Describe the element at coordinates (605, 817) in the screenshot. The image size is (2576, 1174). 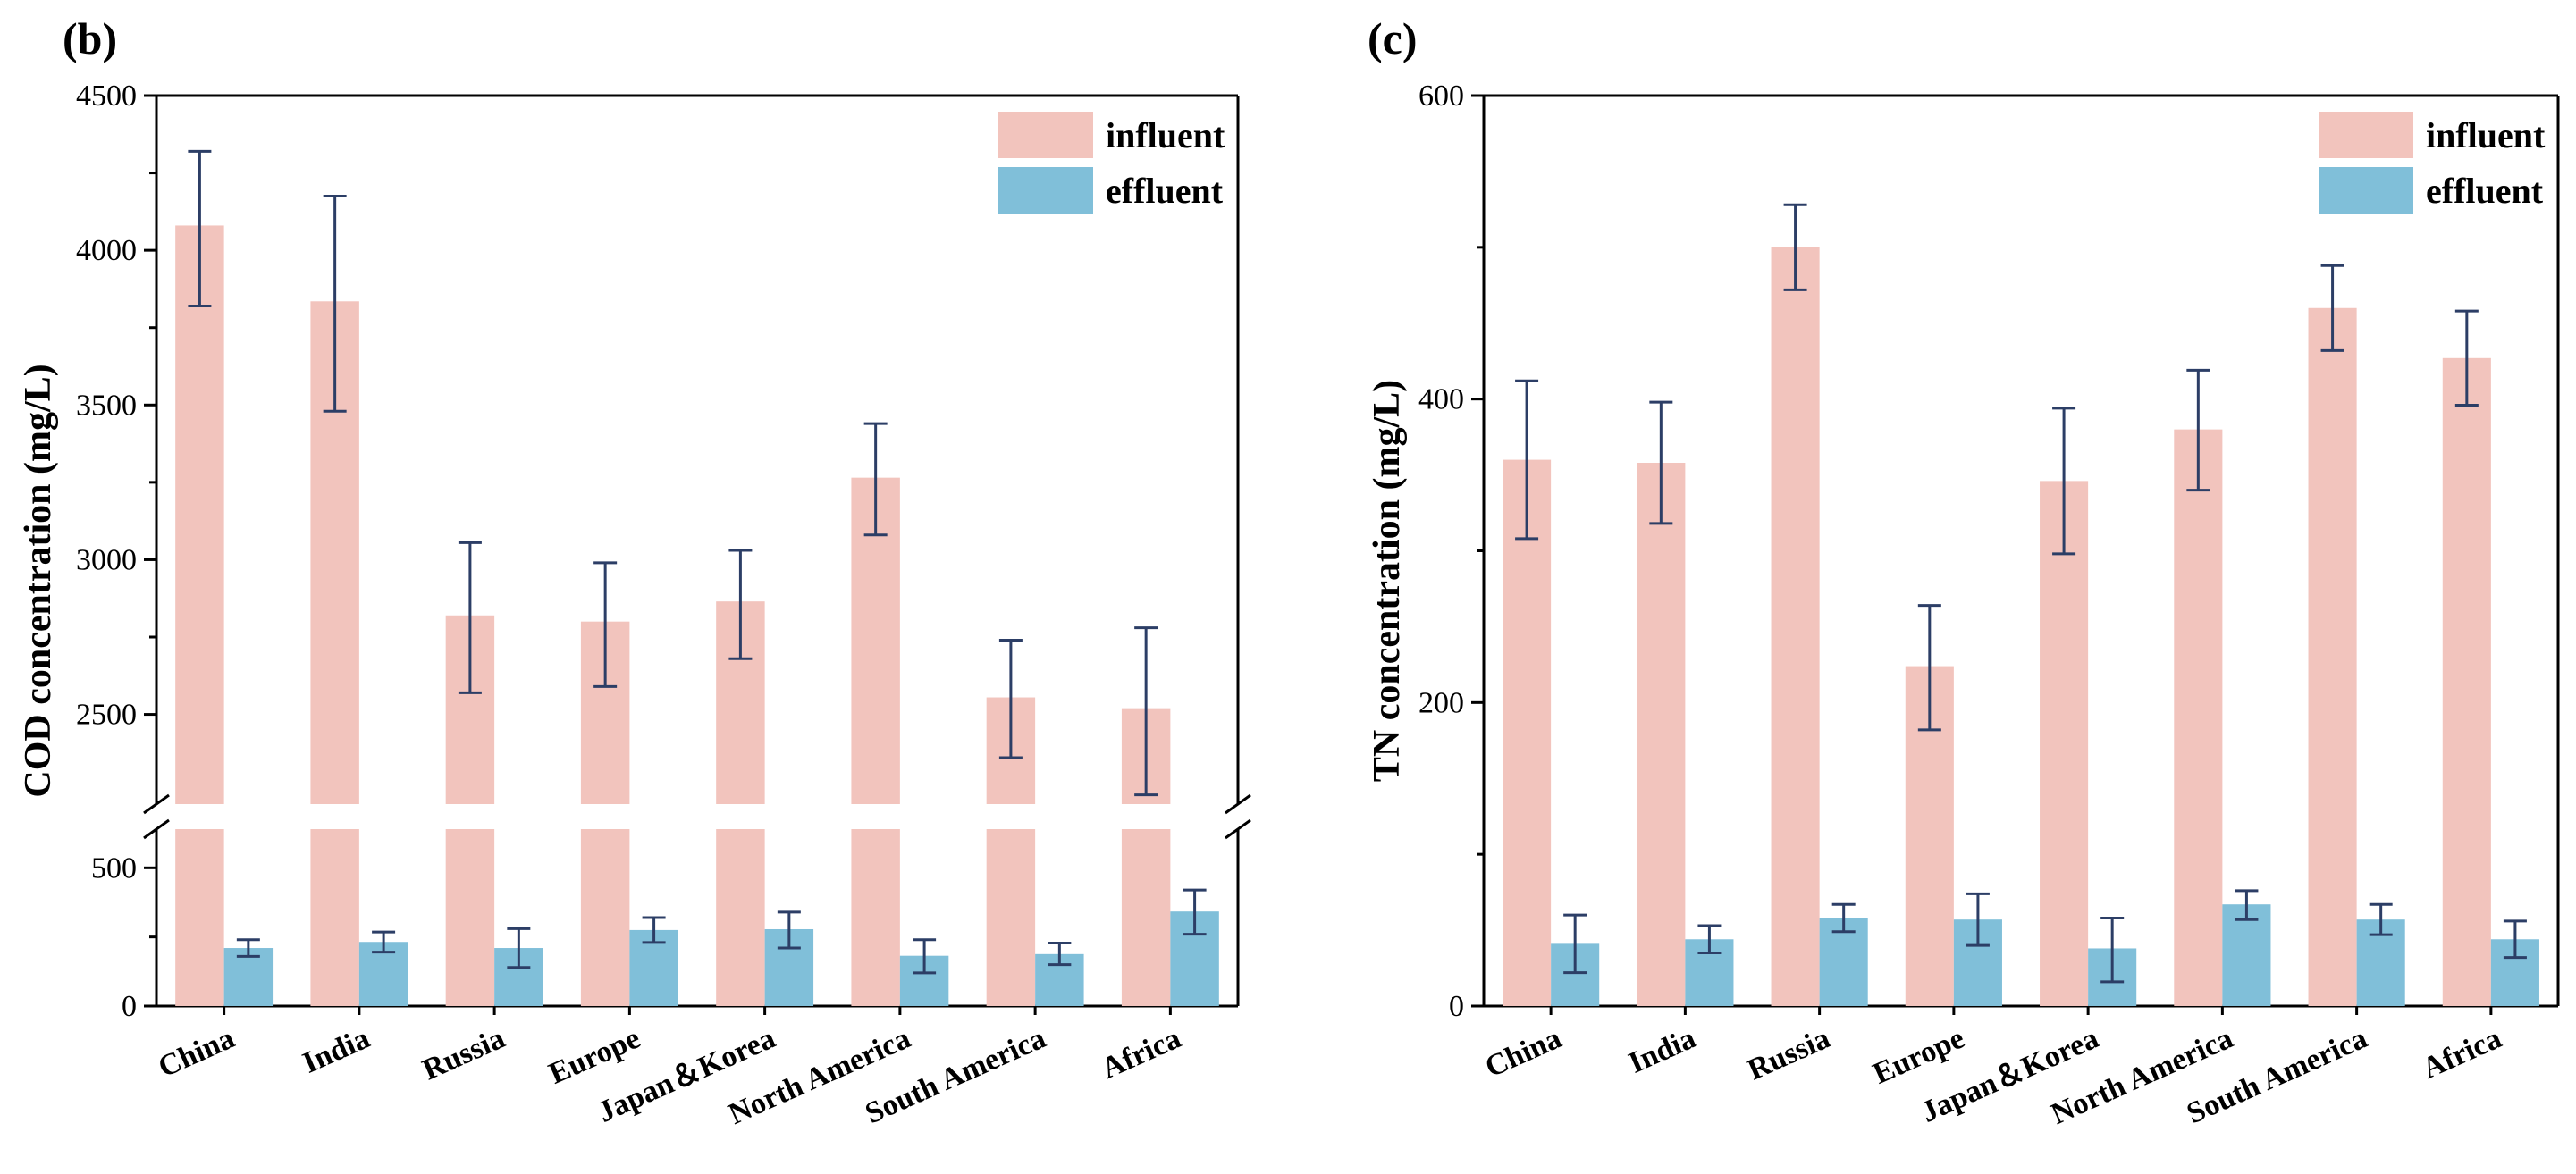
I see `axis-break-gap-europe` at that location.